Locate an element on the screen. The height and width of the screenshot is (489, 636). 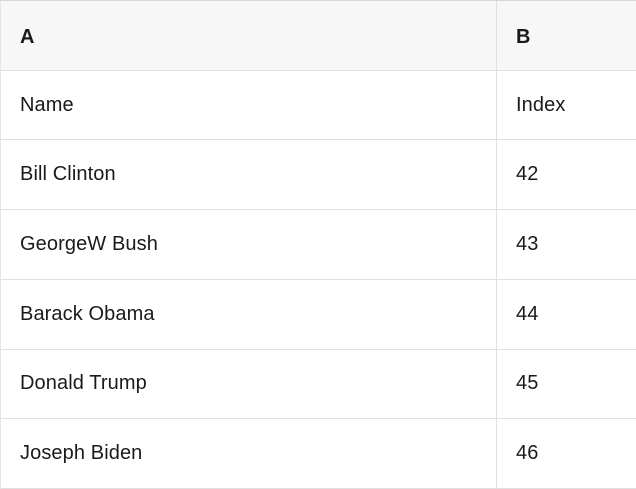
table-cell: Donald Trump is located at coordinates (249, 384).